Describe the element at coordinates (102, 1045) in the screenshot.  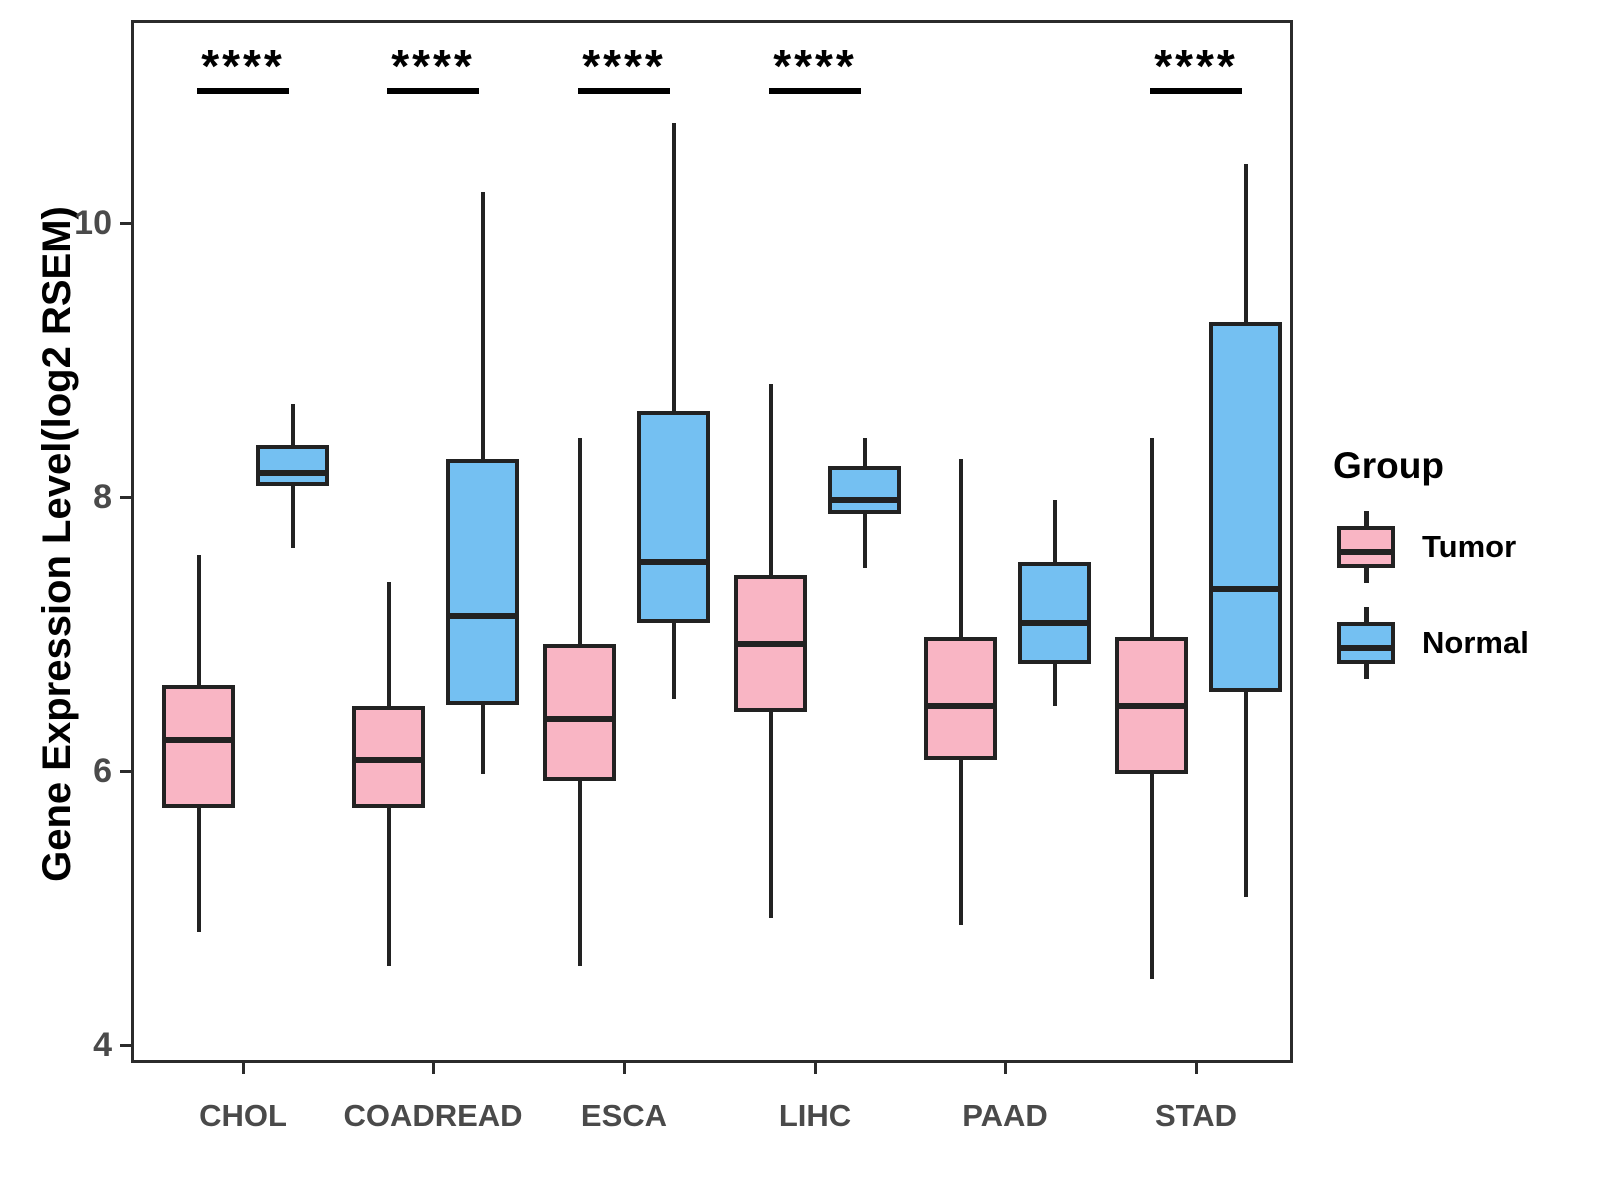
I see `y-tick-label-4: 4` at that location.